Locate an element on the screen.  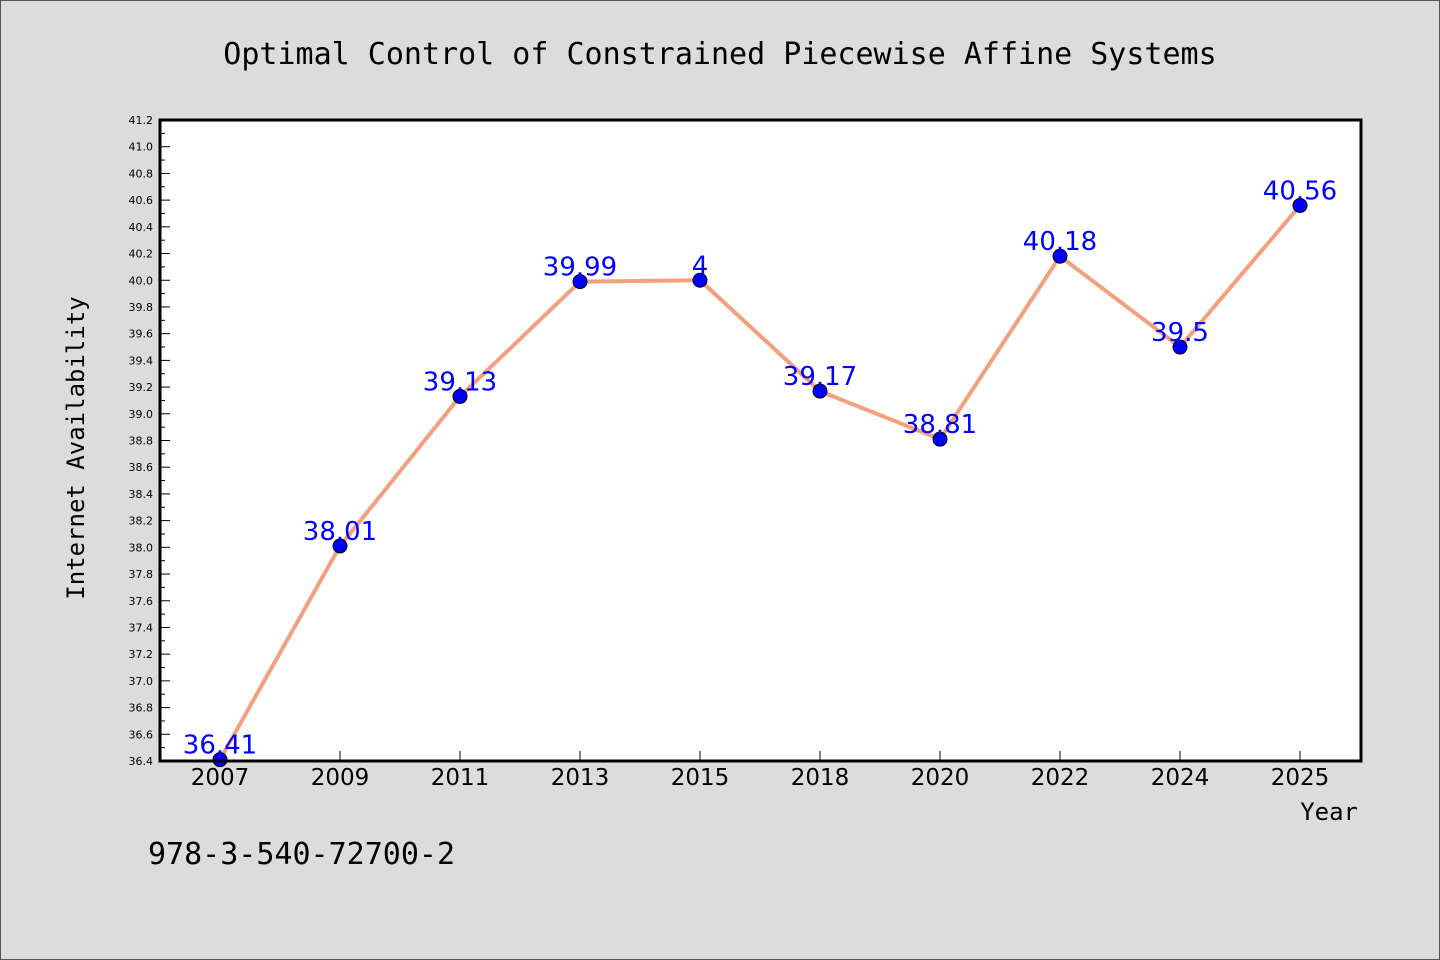
x-tick-label: 2024 is located at coordinates (1180, 778).